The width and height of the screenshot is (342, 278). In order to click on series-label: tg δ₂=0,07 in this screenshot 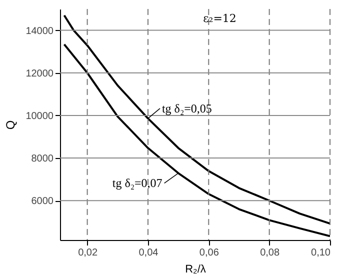, I will do `click(137, 183)`.